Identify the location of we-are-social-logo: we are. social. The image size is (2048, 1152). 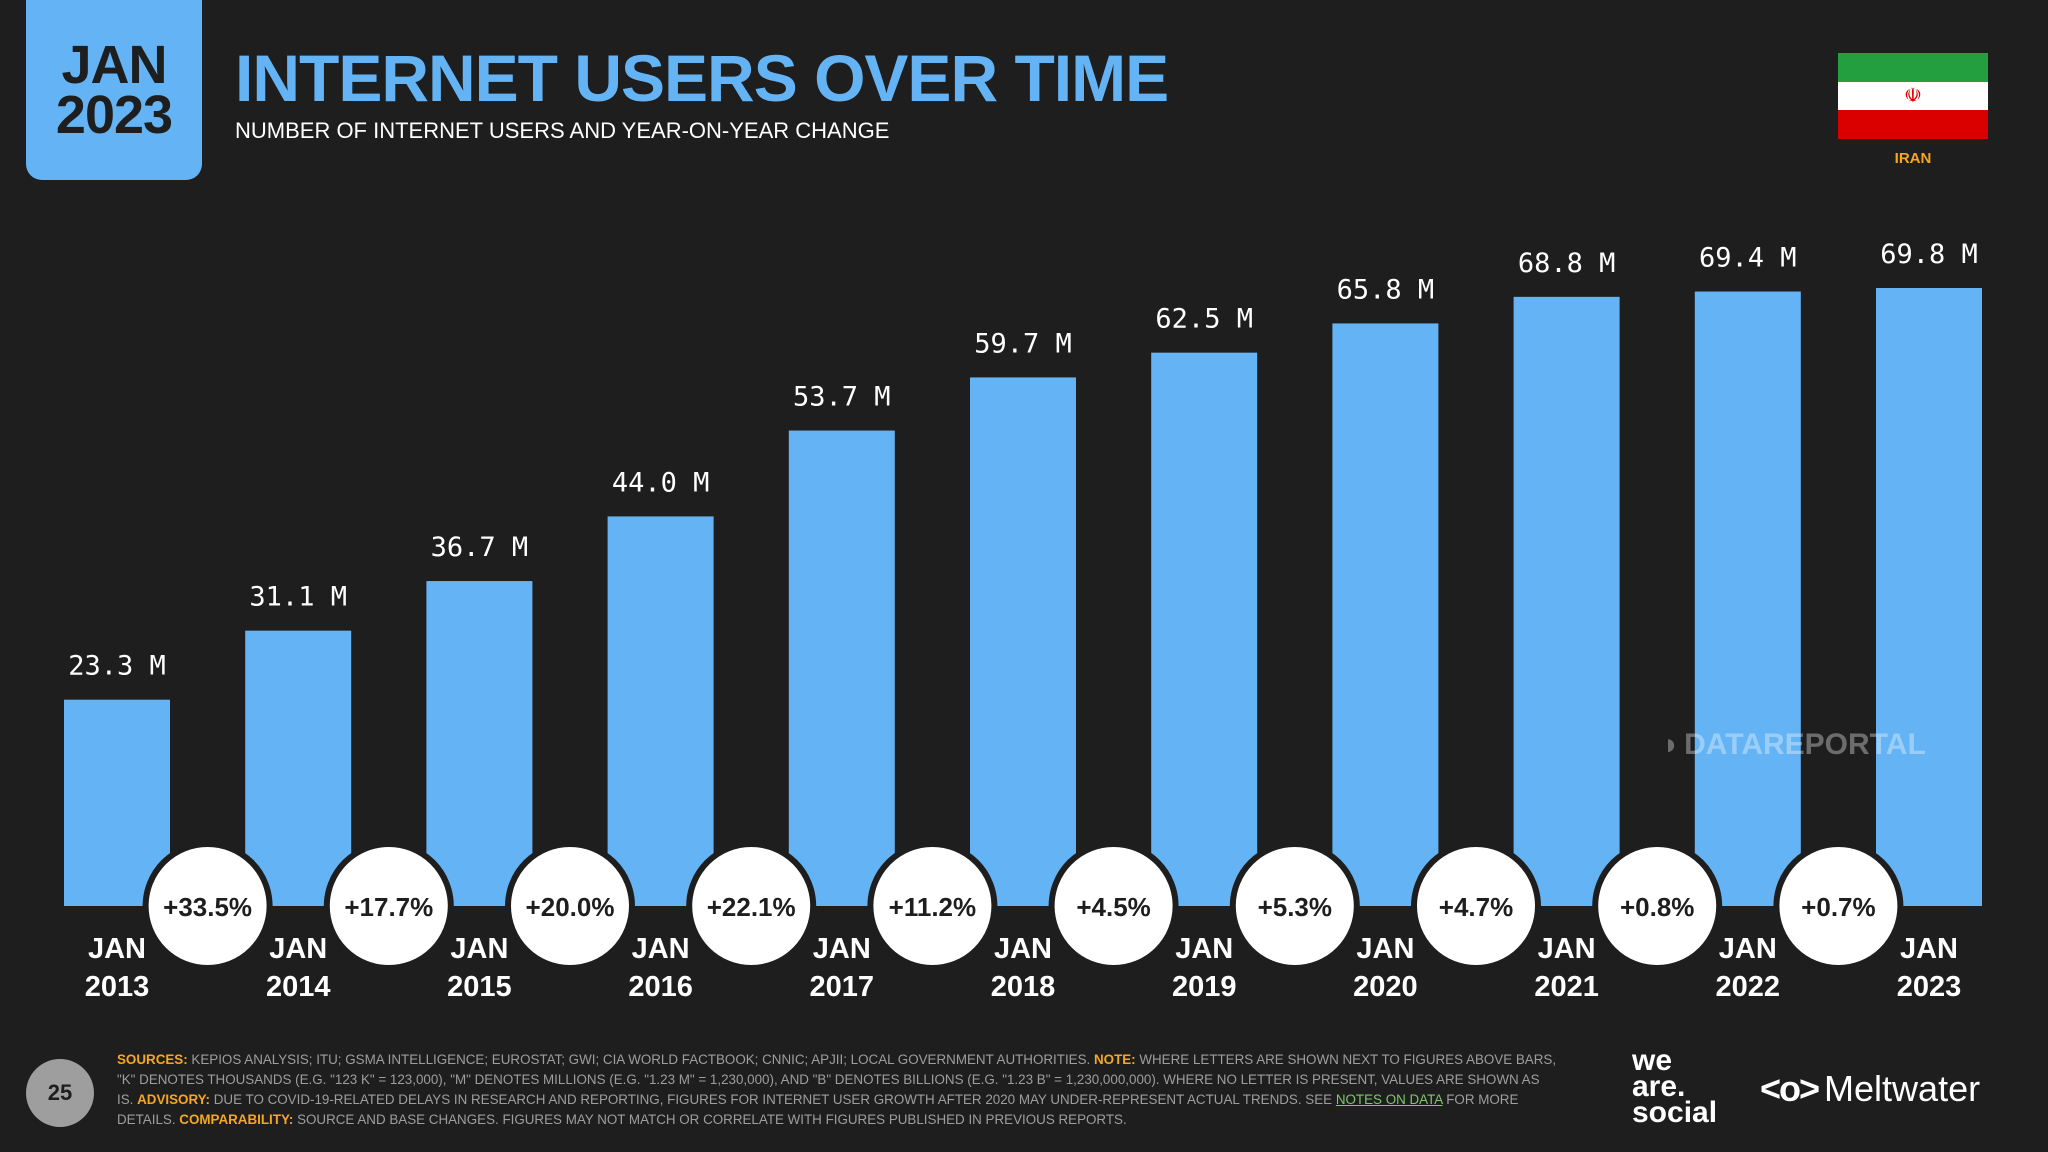
(1675, 1086).